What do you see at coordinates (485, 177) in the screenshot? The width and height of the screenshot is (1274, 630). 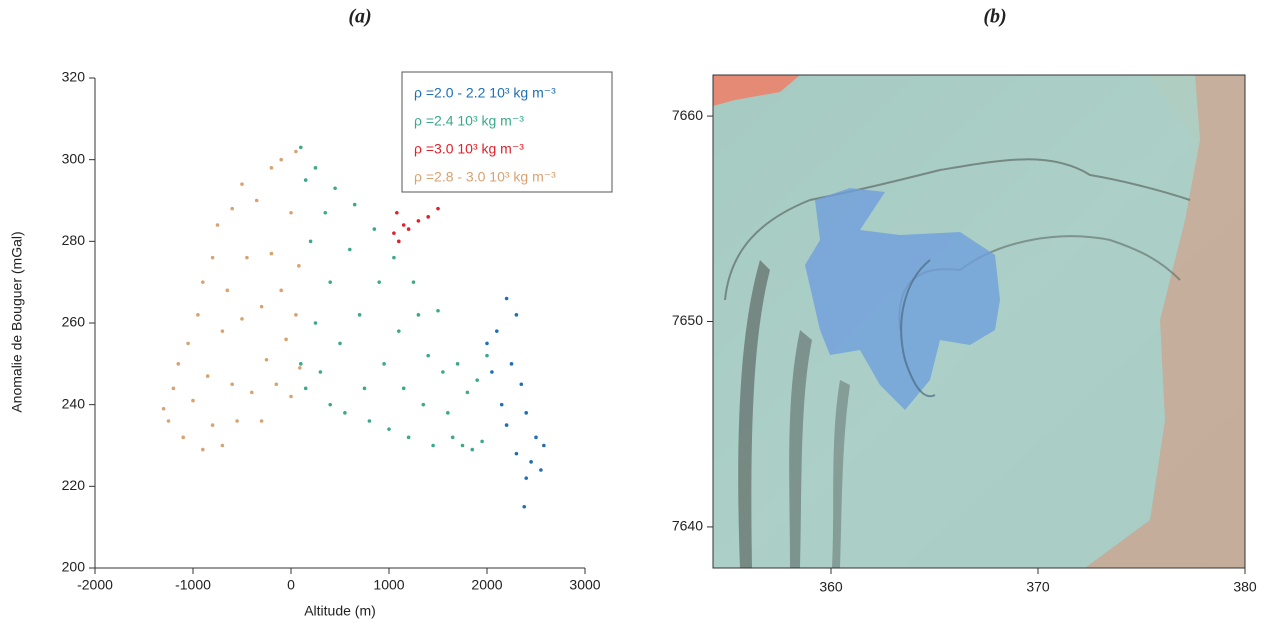 I see `legend-entry: ρ =2.8 - 3.0 10³ kg m⁻³` at bounding box center [485, 177].